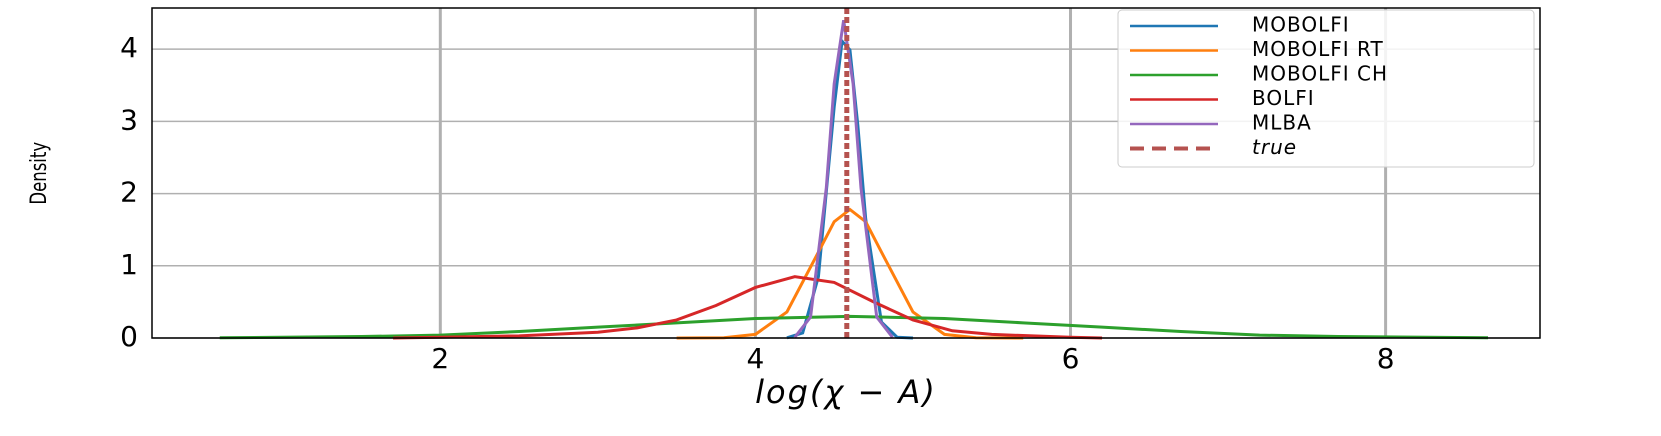 The height and width of the screenshot is (436, 1661). Describe the element at coordinates (755, 358) in the screenshot. I see `x-tick-label: 4` at that location.